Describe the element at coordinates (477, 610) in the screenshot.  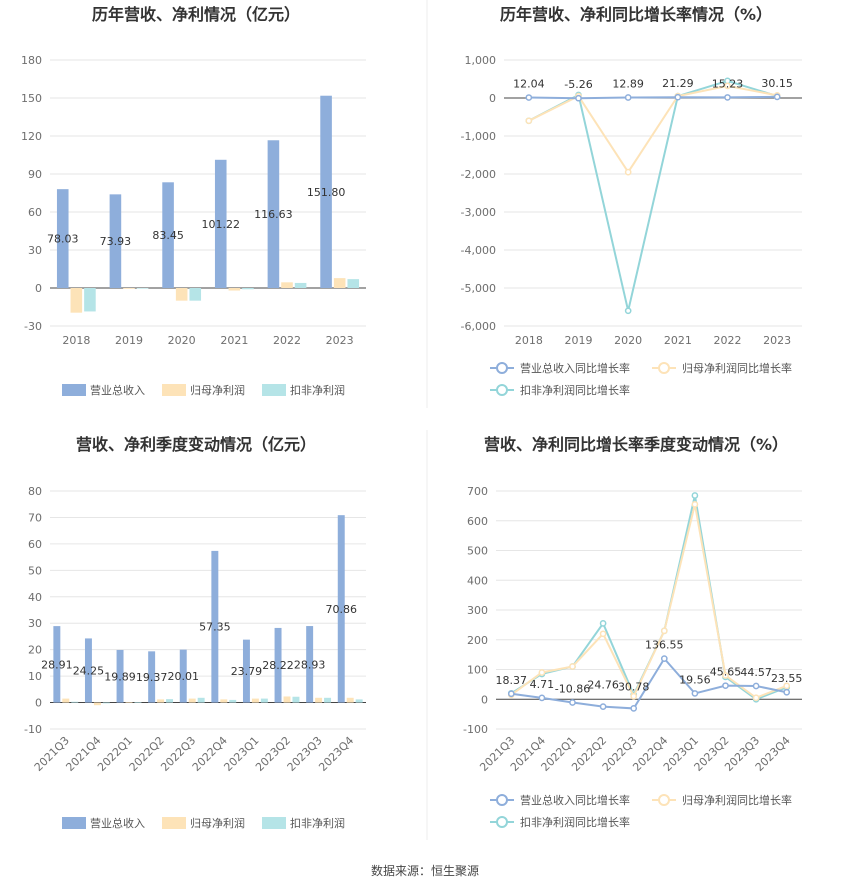
I see `y-tick-label: 300` at that location.